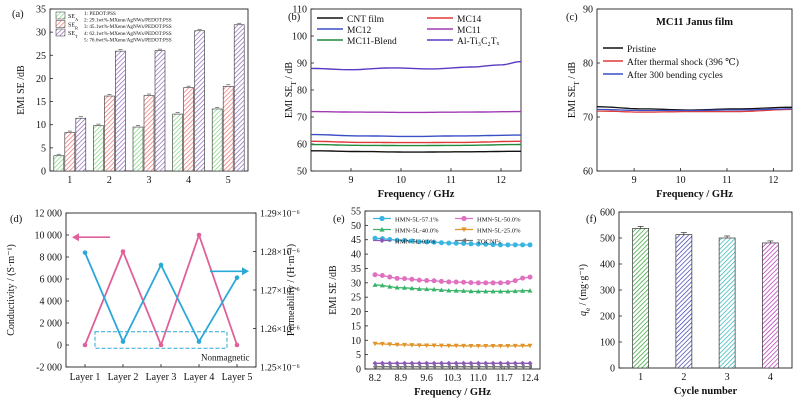 This screenshot has width=800, height=407. What do you see at coordinates (453, 378) in the screenshot?
I see `x-tick-label-e: 10.3` at bounding box center [453, 378].